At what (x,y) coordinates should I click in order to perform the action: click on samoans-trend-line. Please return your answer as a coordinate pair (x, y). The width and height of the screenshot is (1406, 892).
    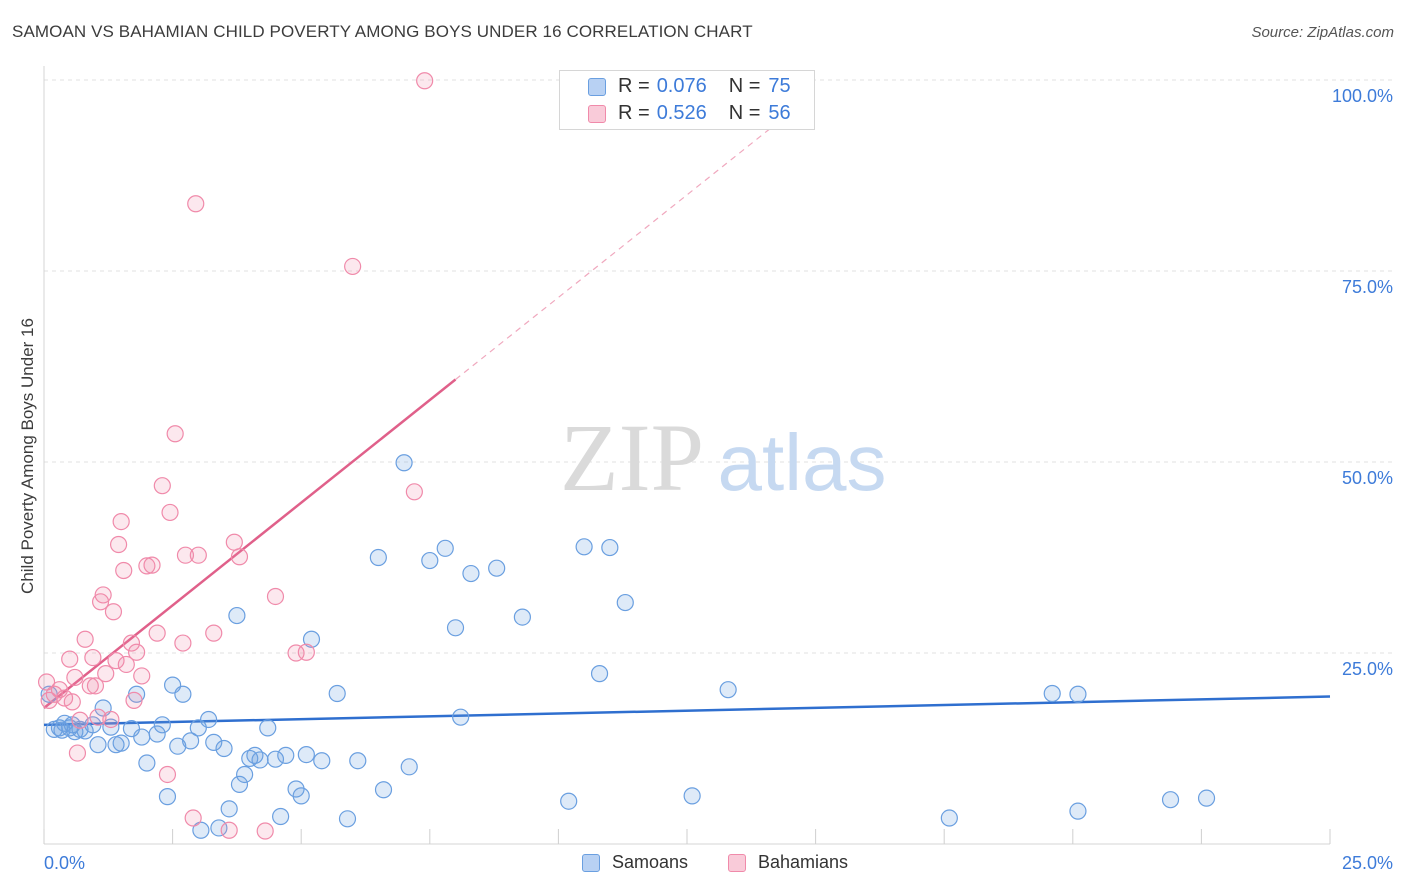
    Looking at the image, I should click on (687, 711).